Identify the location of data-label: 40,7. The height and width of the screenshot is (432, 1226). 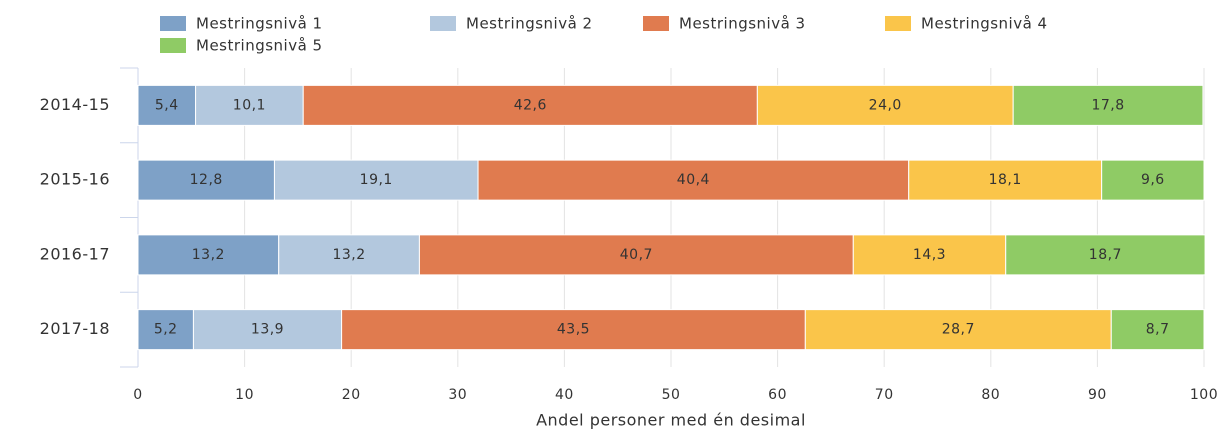
(636, 255).